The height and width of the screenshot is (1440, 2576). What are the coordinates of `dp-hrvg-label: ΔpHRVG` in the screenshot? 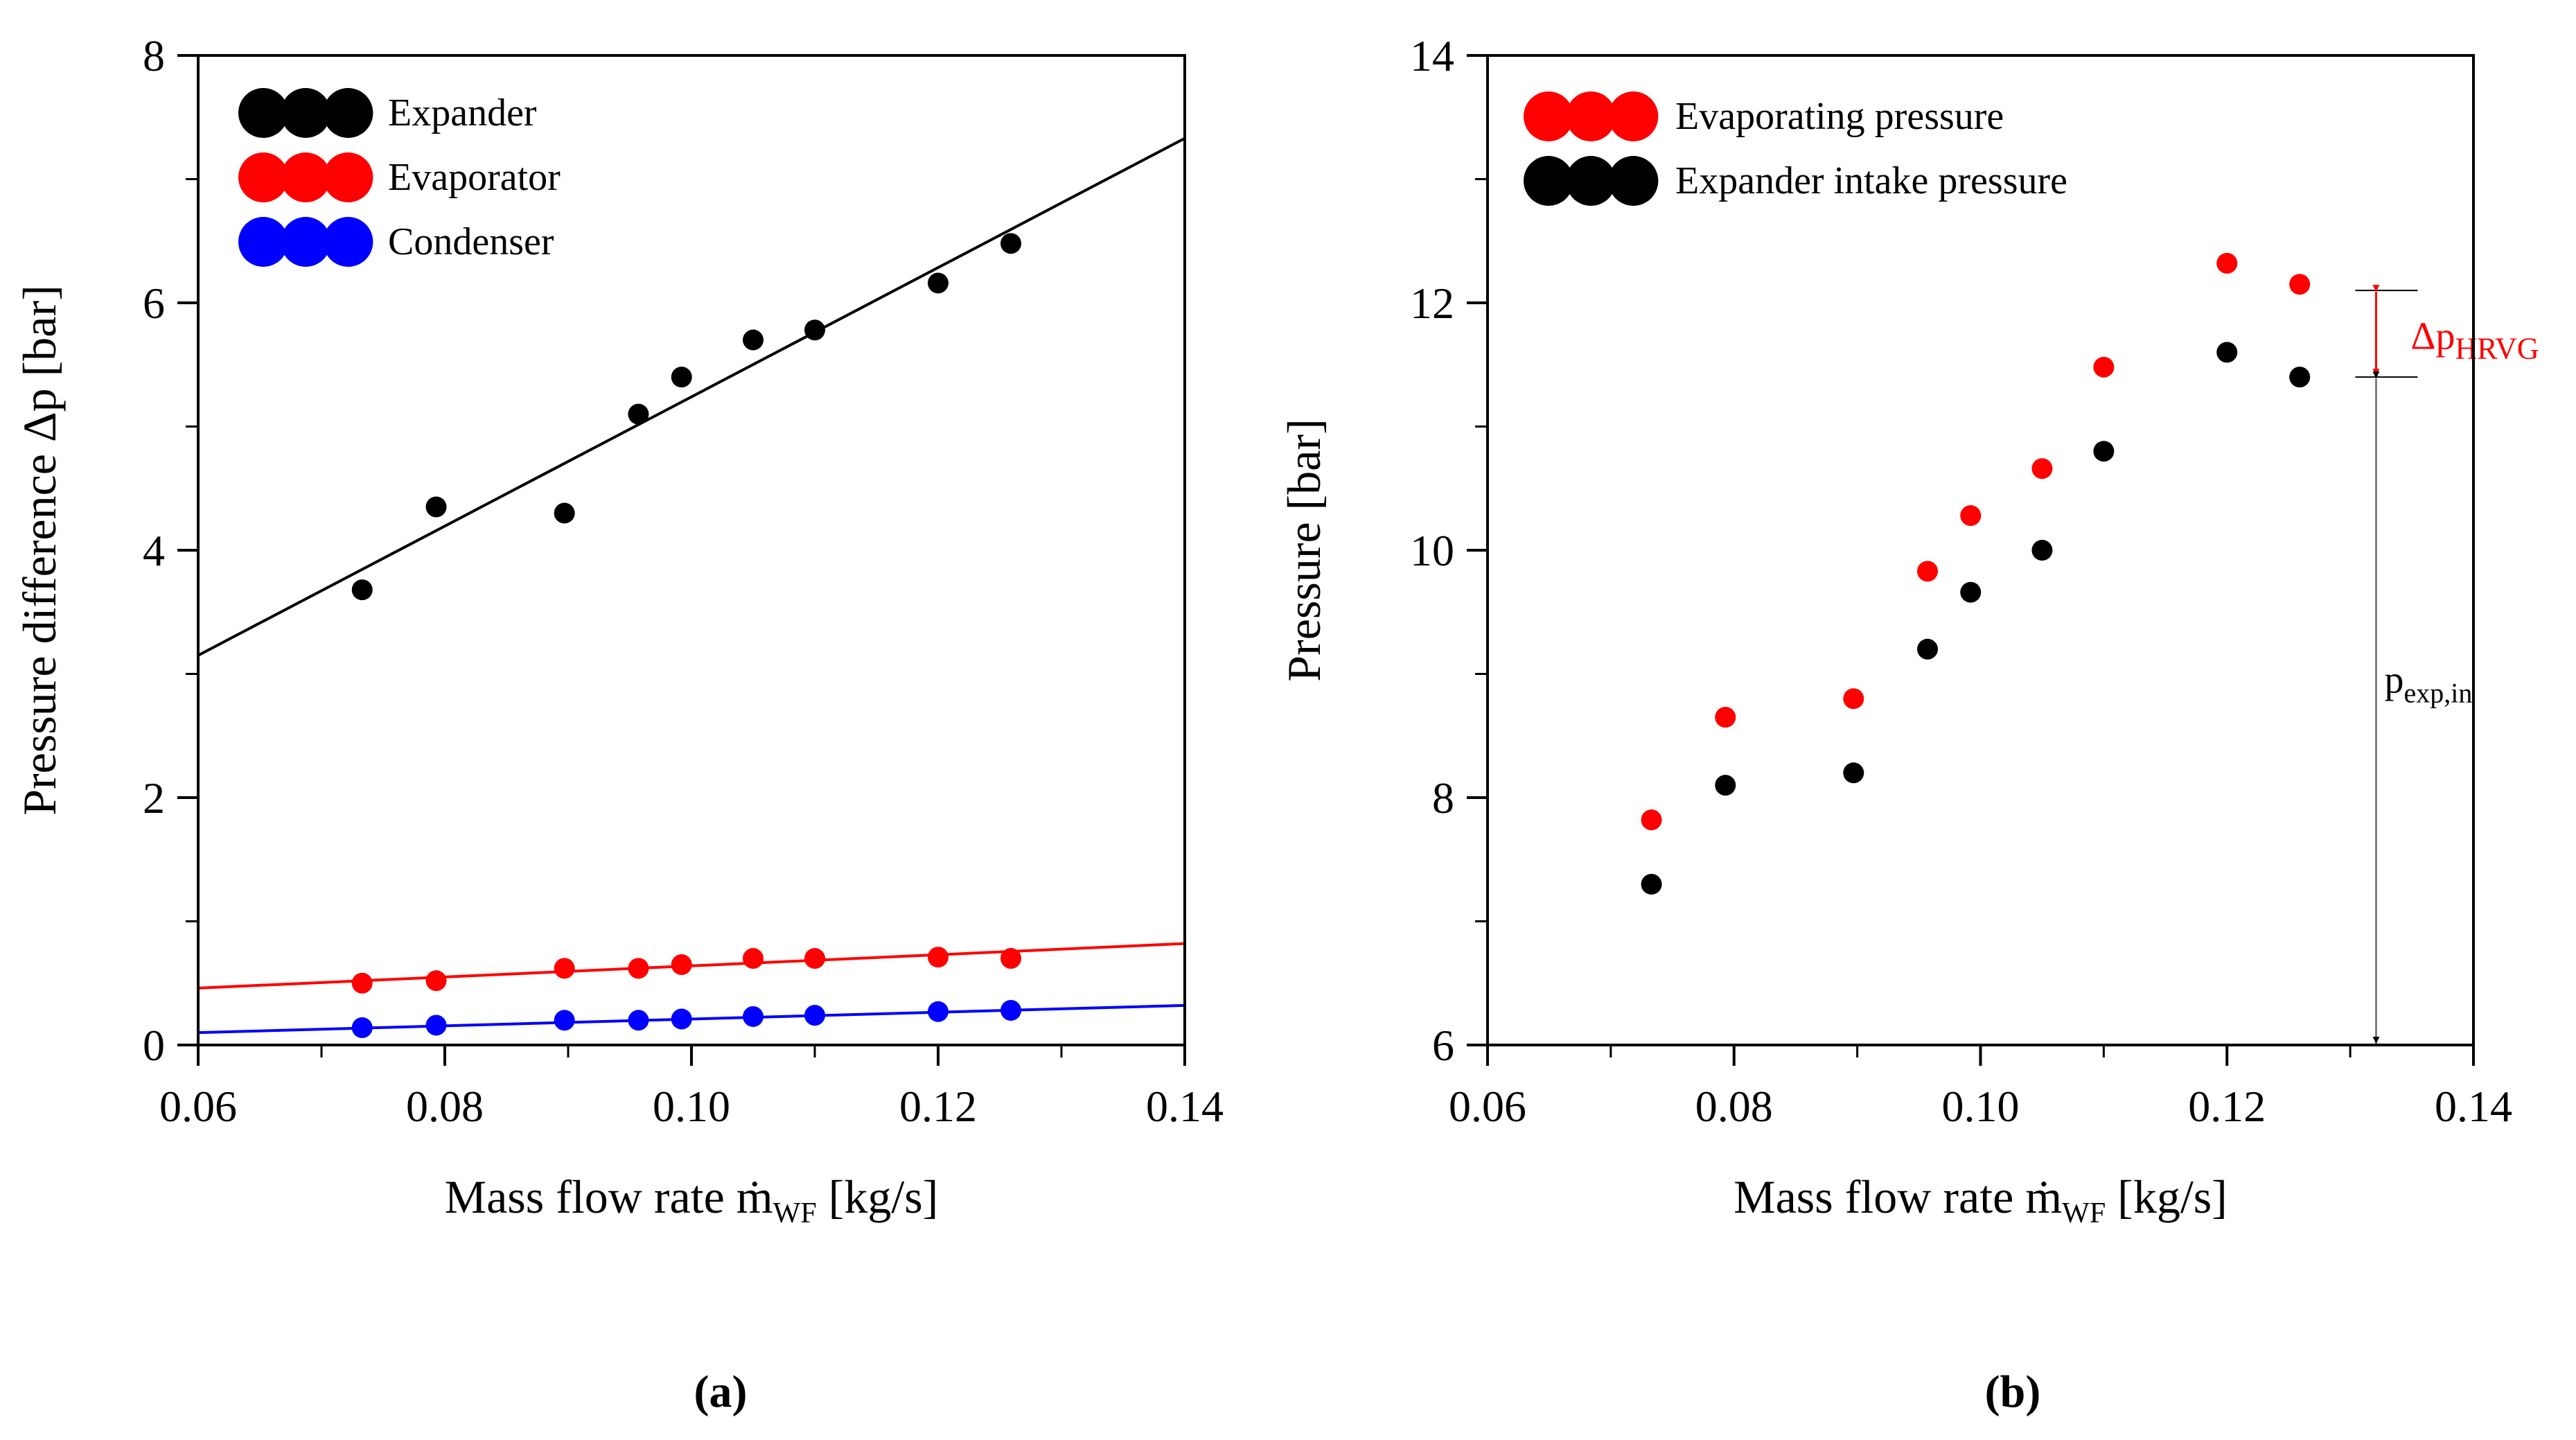 It's located at (2474, 340).